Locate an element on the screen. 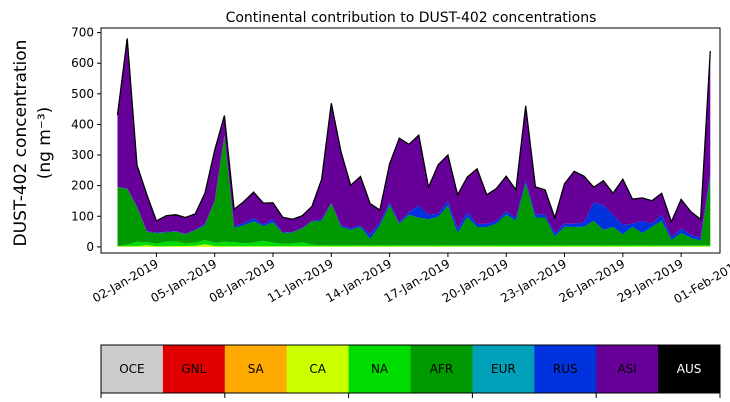 The image size is (730, 402). y-tick-label: 600 is located at coordinates (82, 63).